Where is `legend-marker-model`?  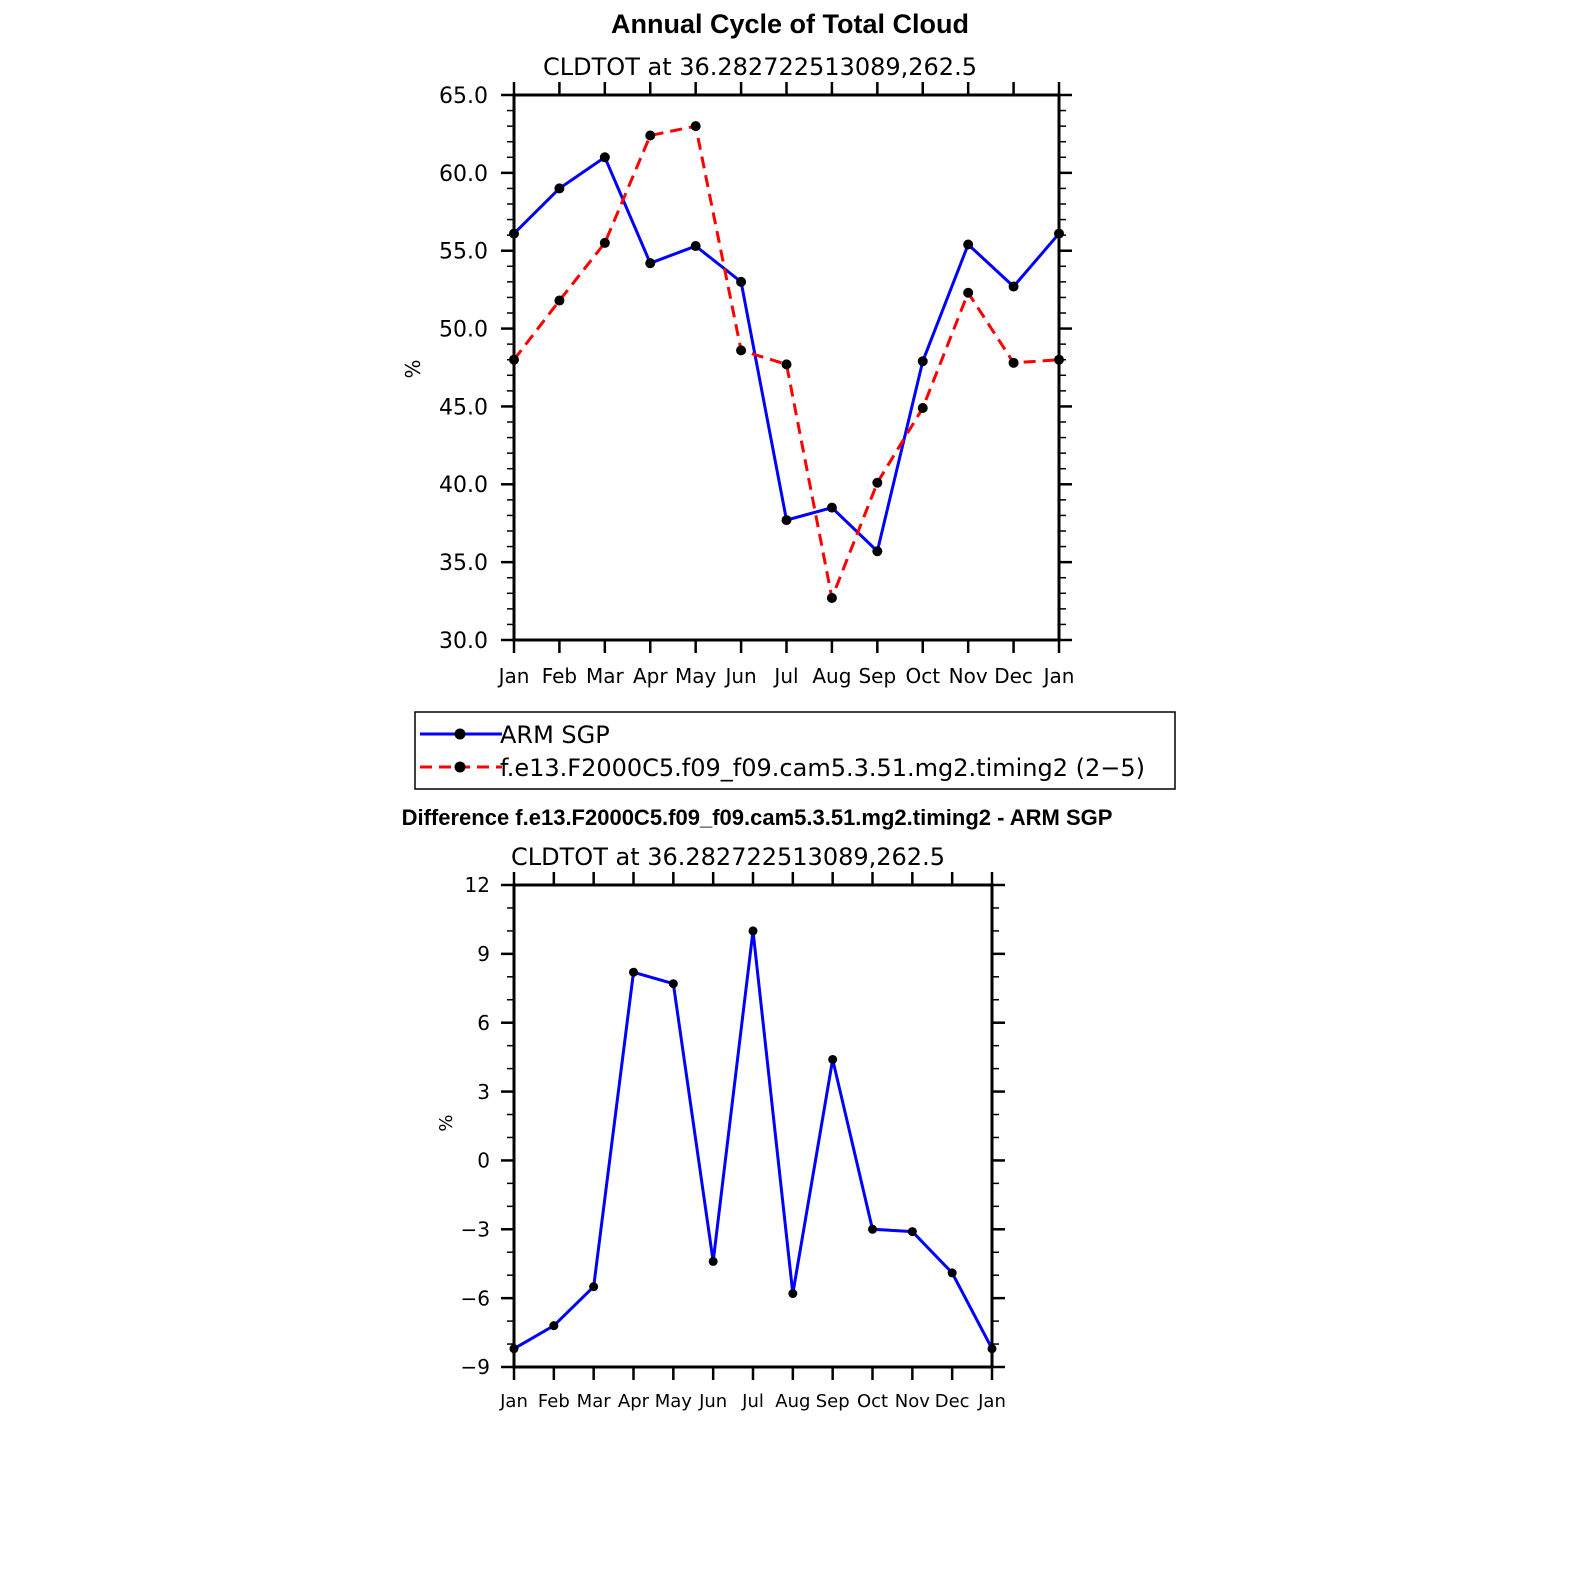
legend-marker-model is located at coordinates (460, 767).